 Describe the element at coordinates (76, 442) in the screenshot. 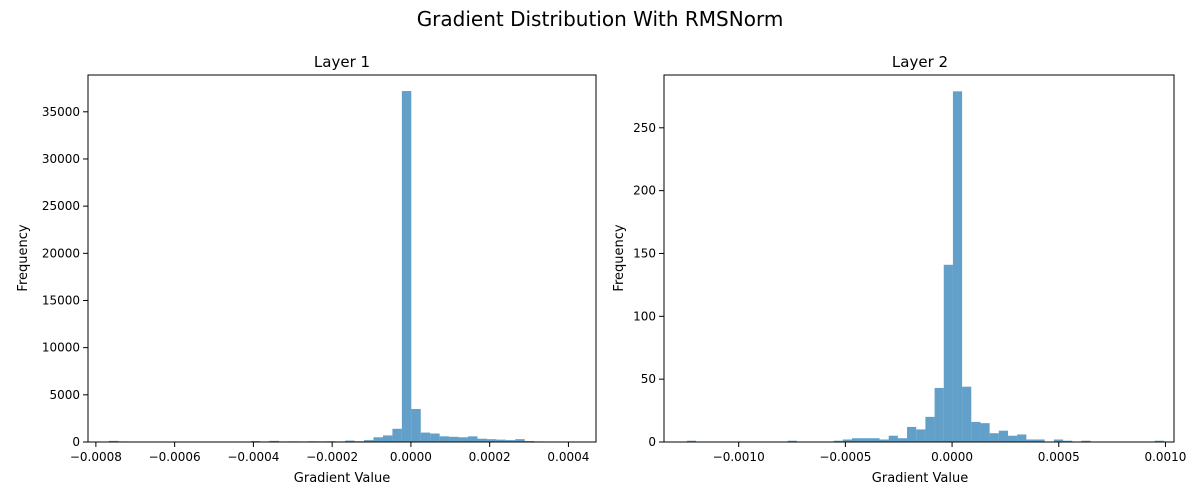

I see `layer-1-y-tick-label: 0` at that location.